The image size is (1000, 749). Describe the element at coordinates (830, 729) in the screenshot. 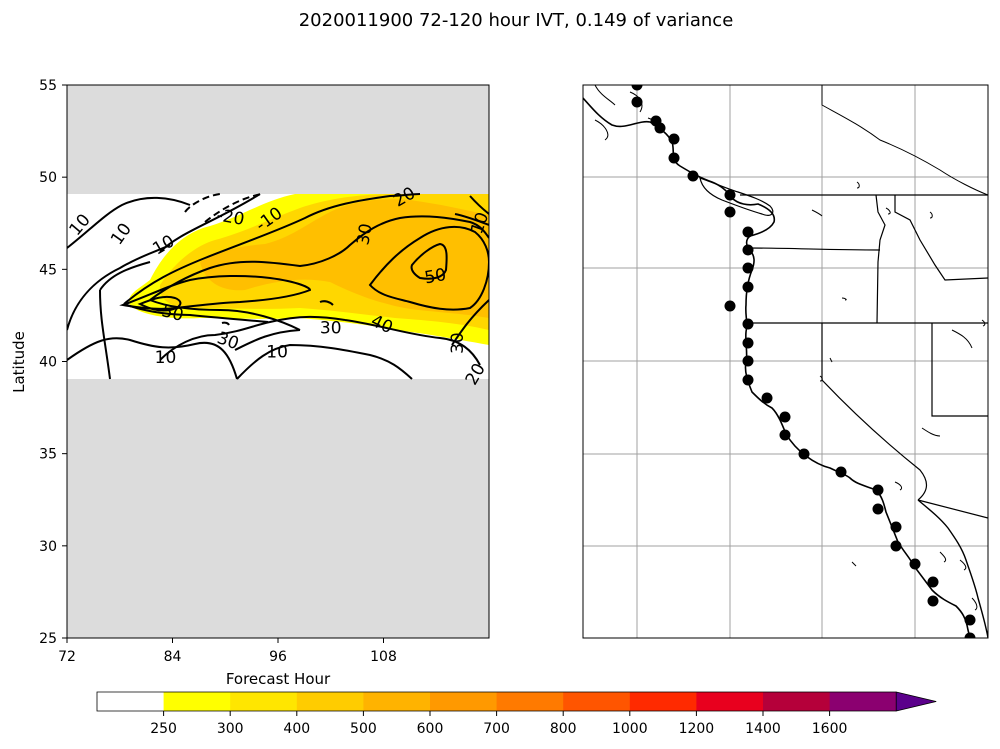

I see `colorbar-tick-label: 1600` at that location.